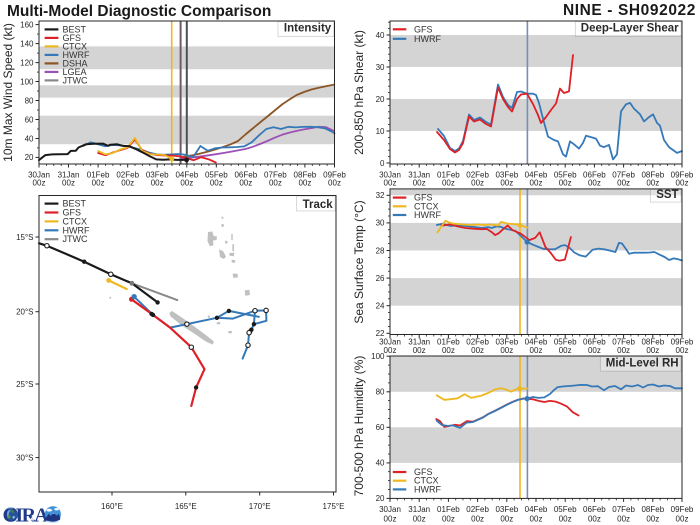 This screenshot has height=525, width=700. I want to click on svg-text: Deep-Layer Shear, so click(630, 28).